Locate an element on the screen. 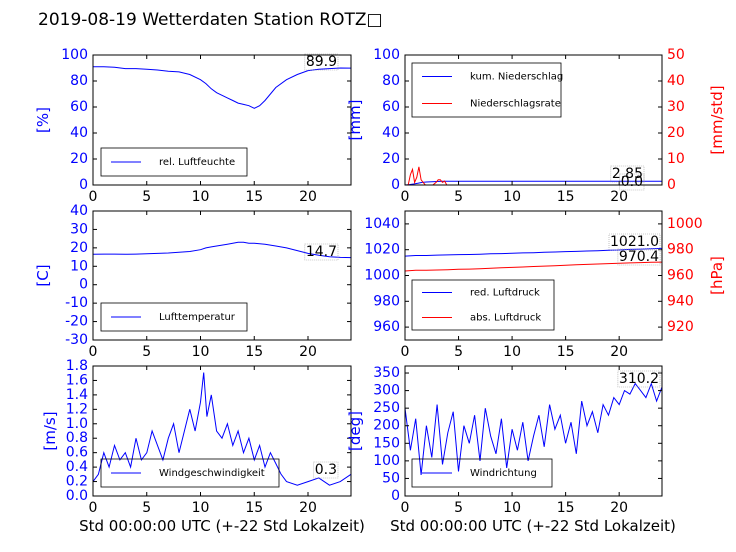 The image size is (736, 552). temperature-legend-box is located at coordinates (174, 317).